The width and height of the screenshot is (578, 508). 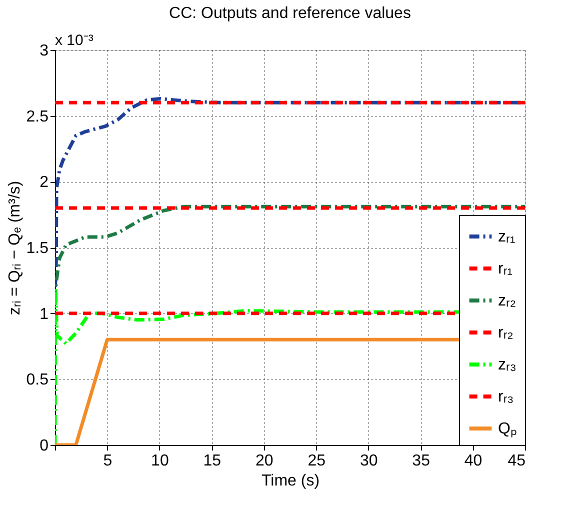 I want to click on y-tick-label: 1.5, so click(x=37, y=248).